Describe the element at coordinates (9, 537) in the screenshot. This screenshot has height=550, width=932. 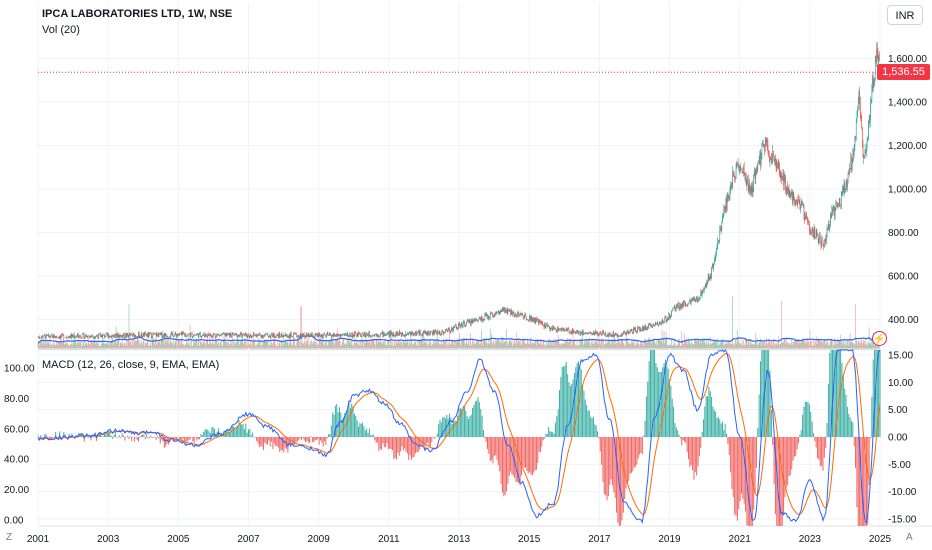
I see `timezone-toggle: Z` at that location.